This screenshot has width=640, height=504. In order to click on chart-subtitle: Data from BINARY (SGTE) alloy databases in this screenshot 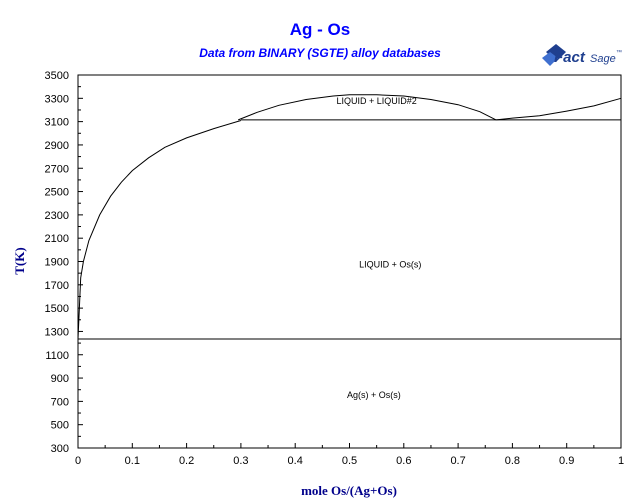, I will do `click(320, 53)`.